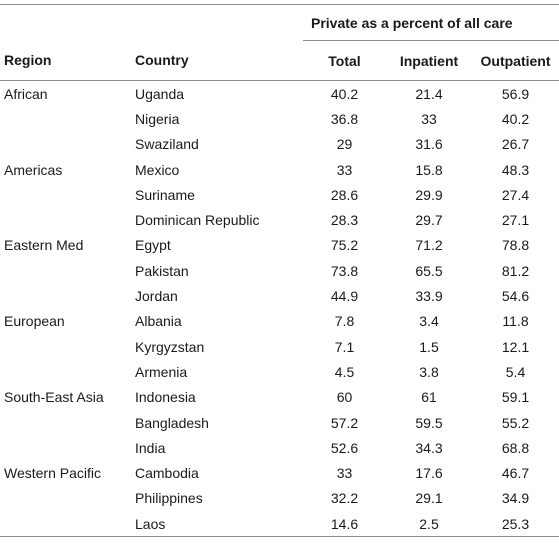  I want to click on cell-region: African, so click(26, 93).